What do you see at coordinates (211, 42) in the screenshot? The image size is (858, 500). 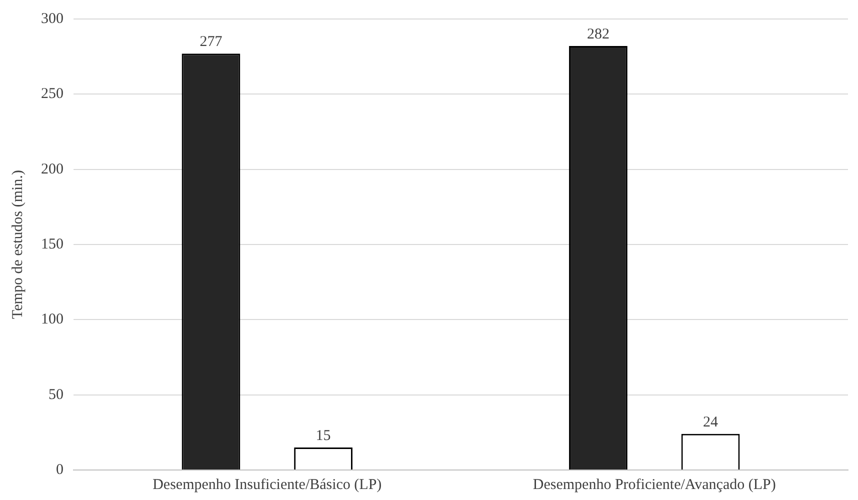 I see `data-label: 277` at bounding box center [211, 42].